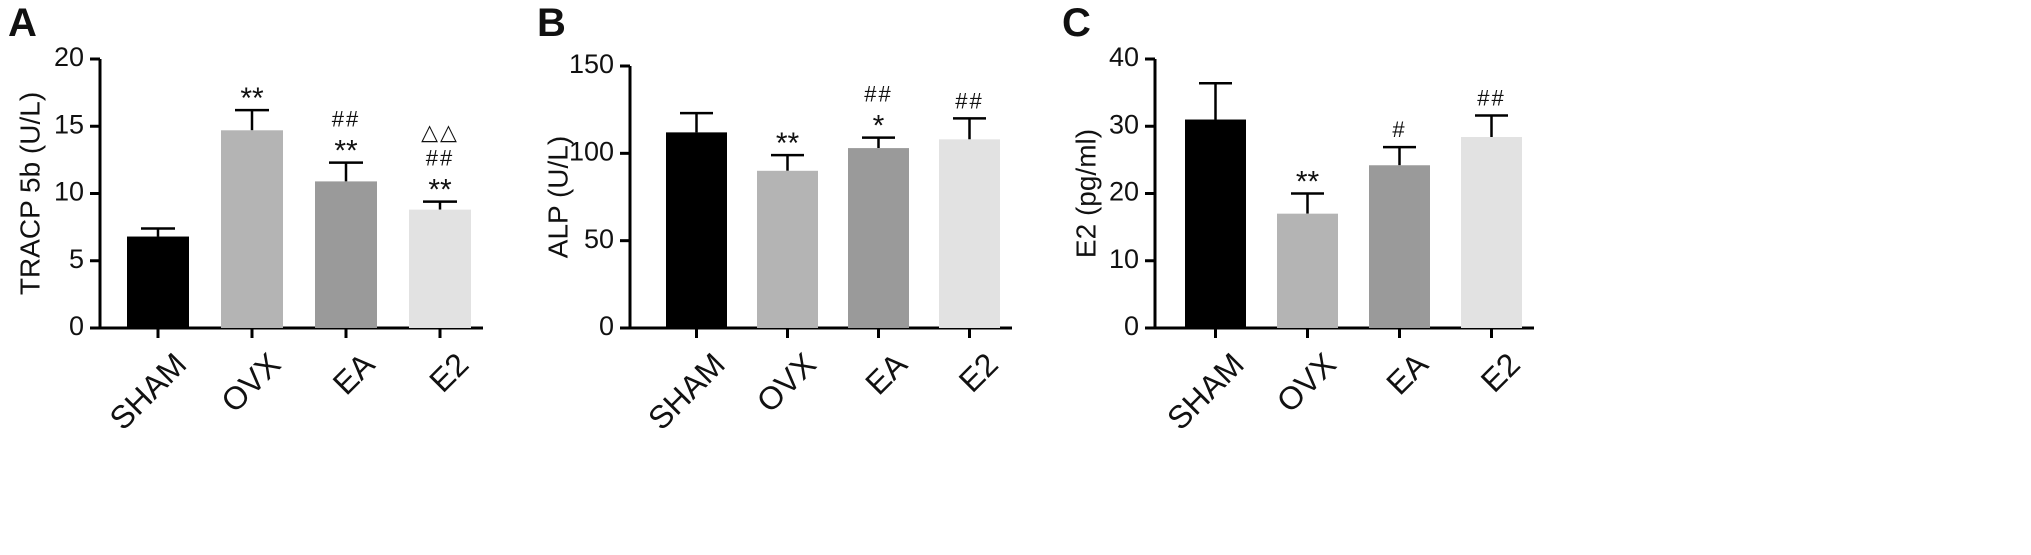 This screenshot has height=555, width=2031. What do you see at coordinates (599, 239) in the screenshot?
I see `y-tick-label: 50` at bounding box center [599, 239].